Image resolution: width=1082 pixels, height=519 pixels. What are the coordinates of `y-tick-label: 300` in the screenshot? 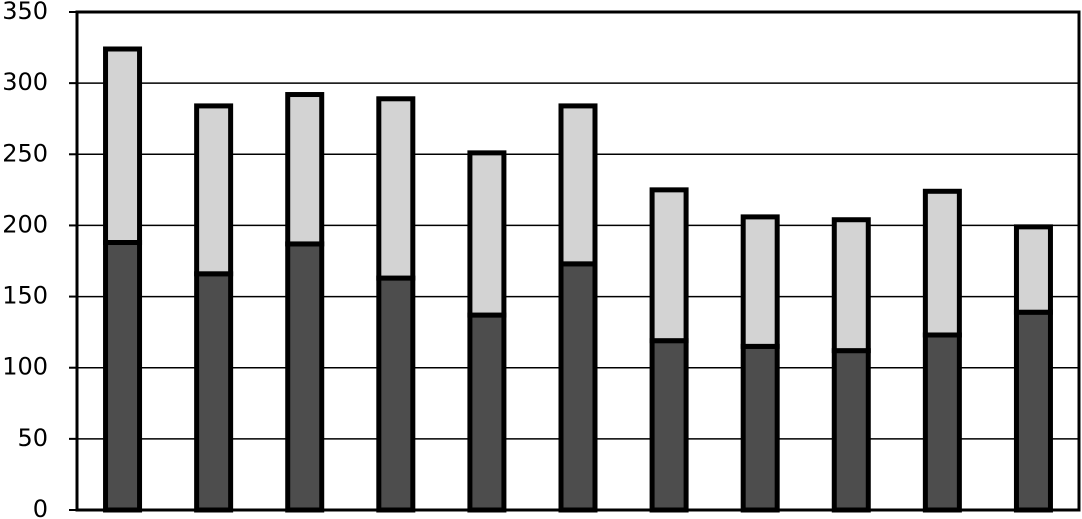 It's located at (25, 82).